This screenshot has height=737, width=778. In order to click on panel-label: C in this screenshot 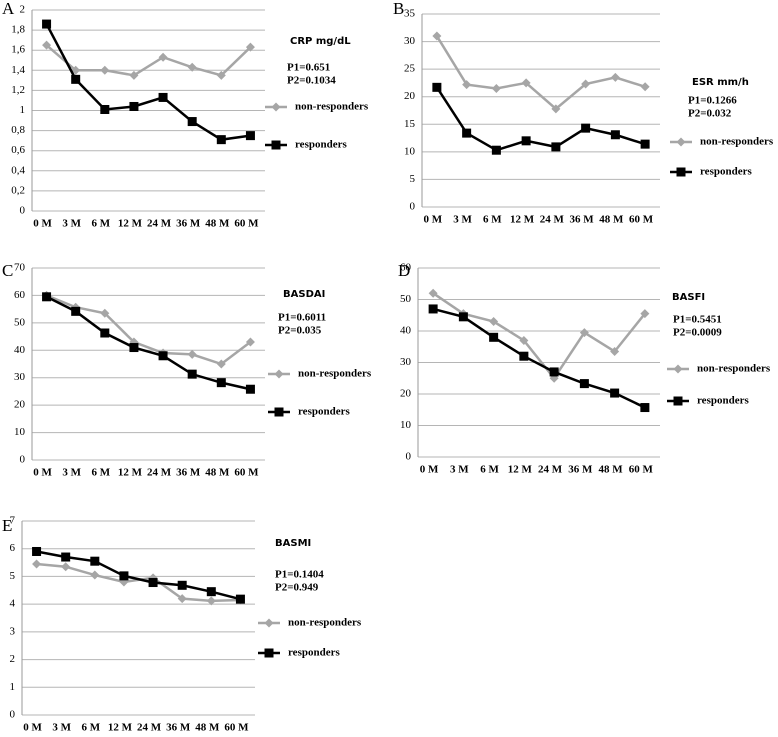, I will do `click(7, 270)`.